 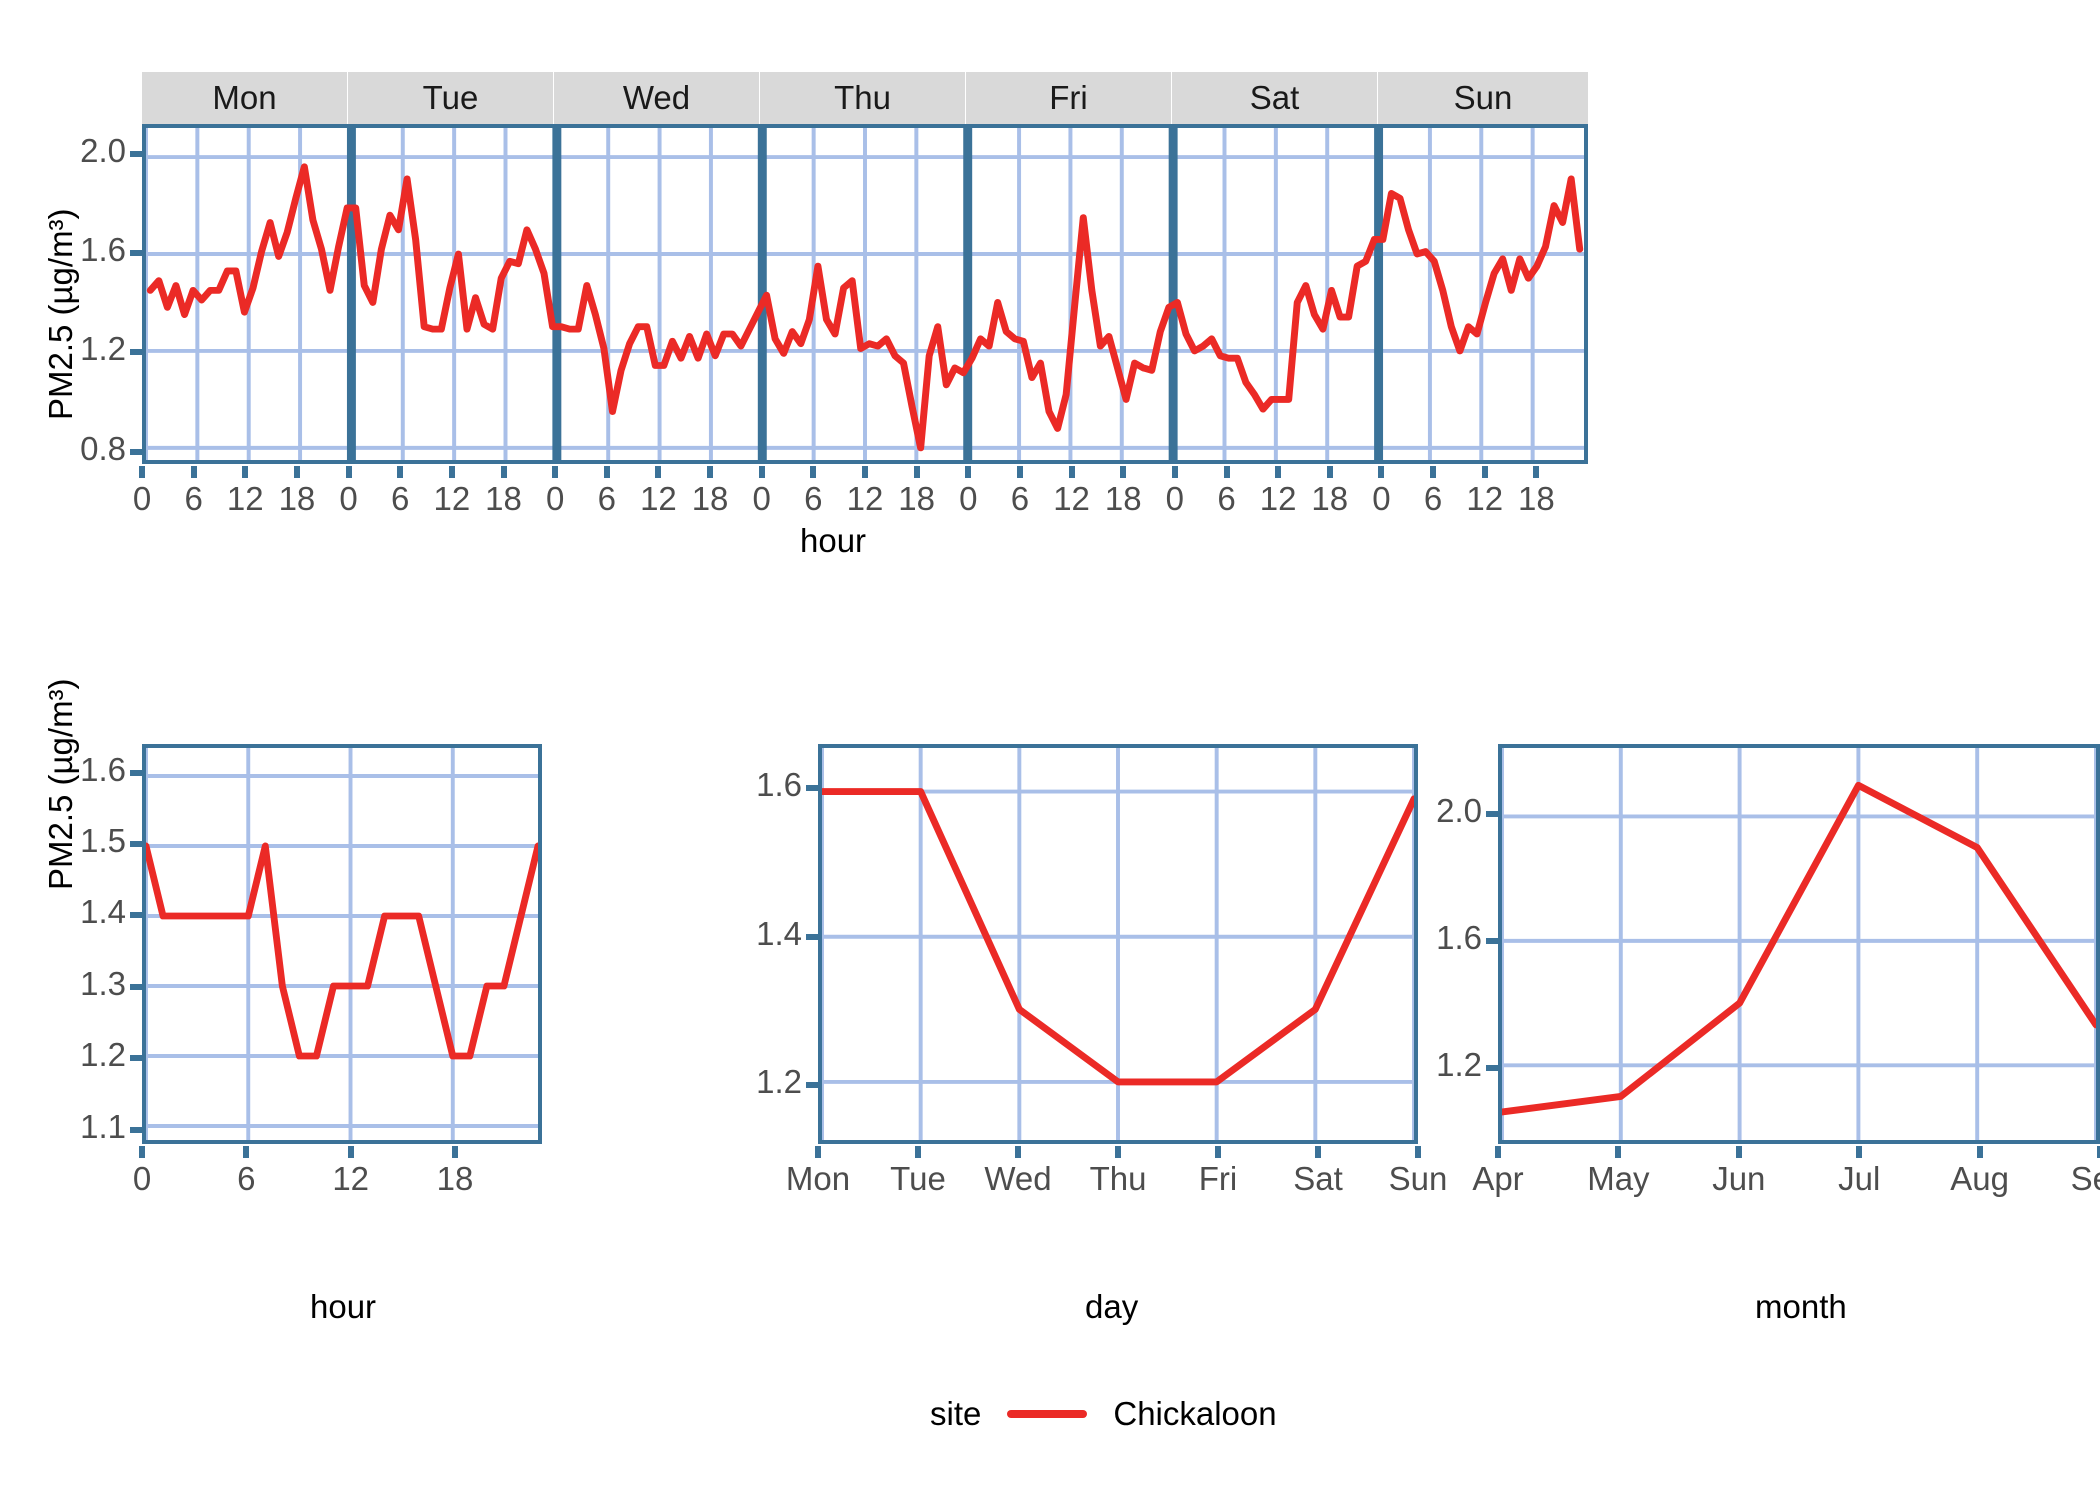 I want to click on bottom-left-x-axis-title: hour, so click(x=343, y=1306).